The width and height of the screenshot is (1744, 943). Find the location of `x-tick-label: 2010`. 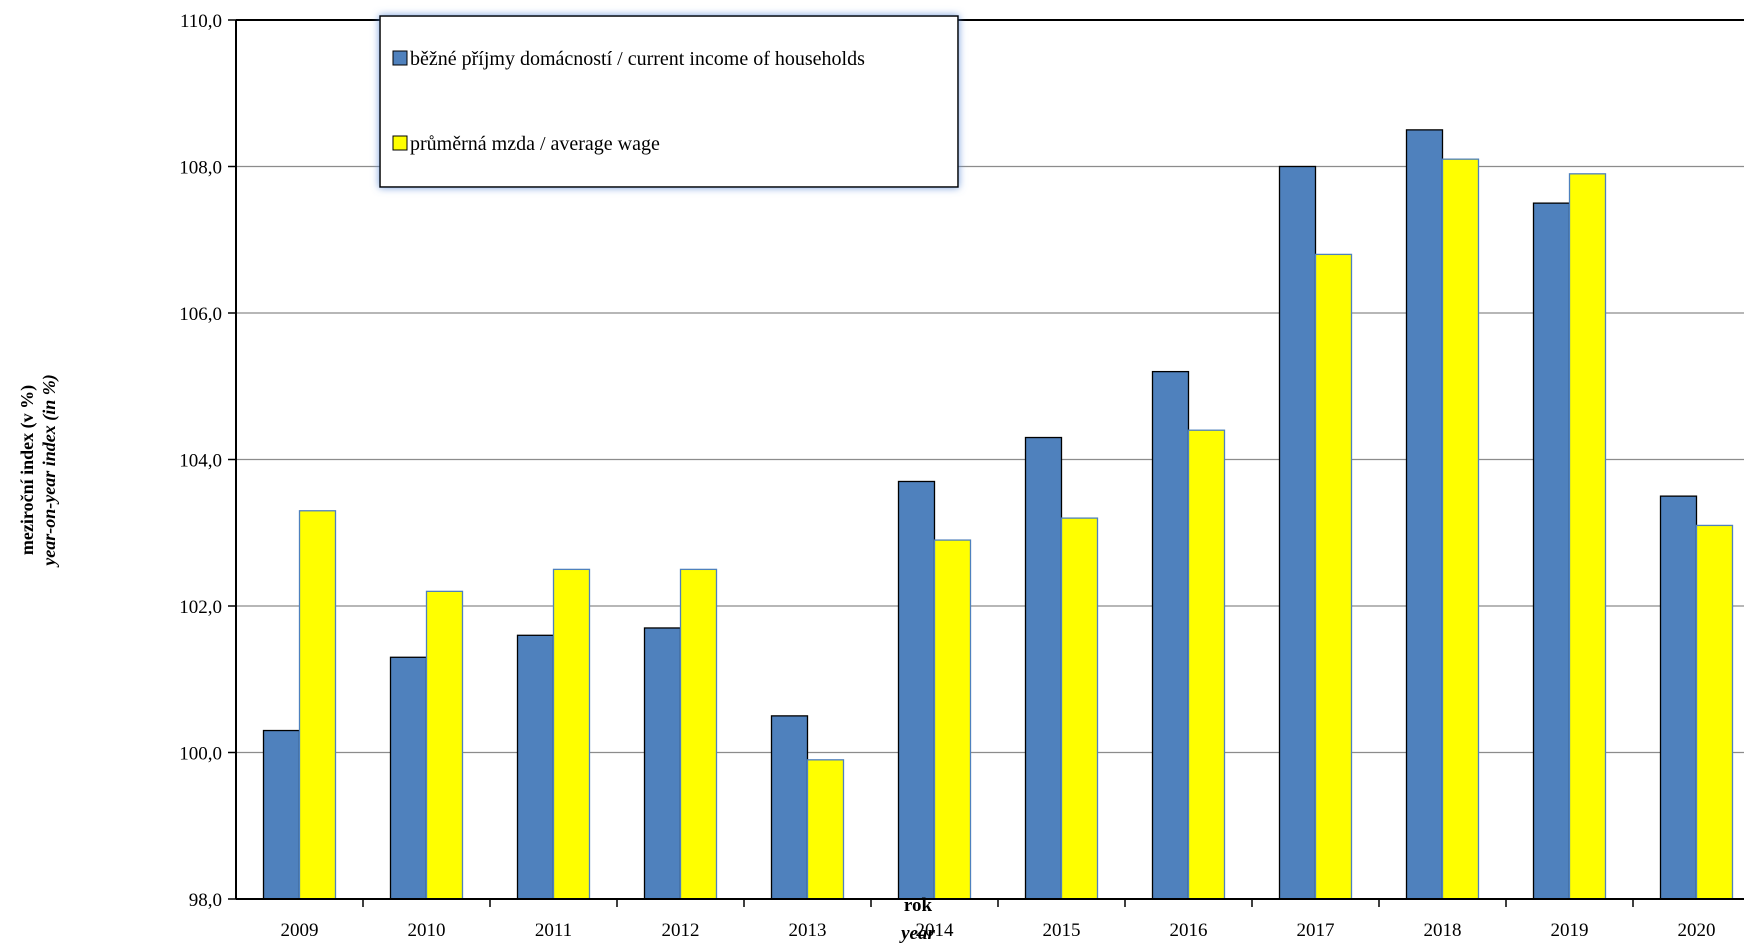

x-tick-label: 2010 is located at coordinates (427, 930).